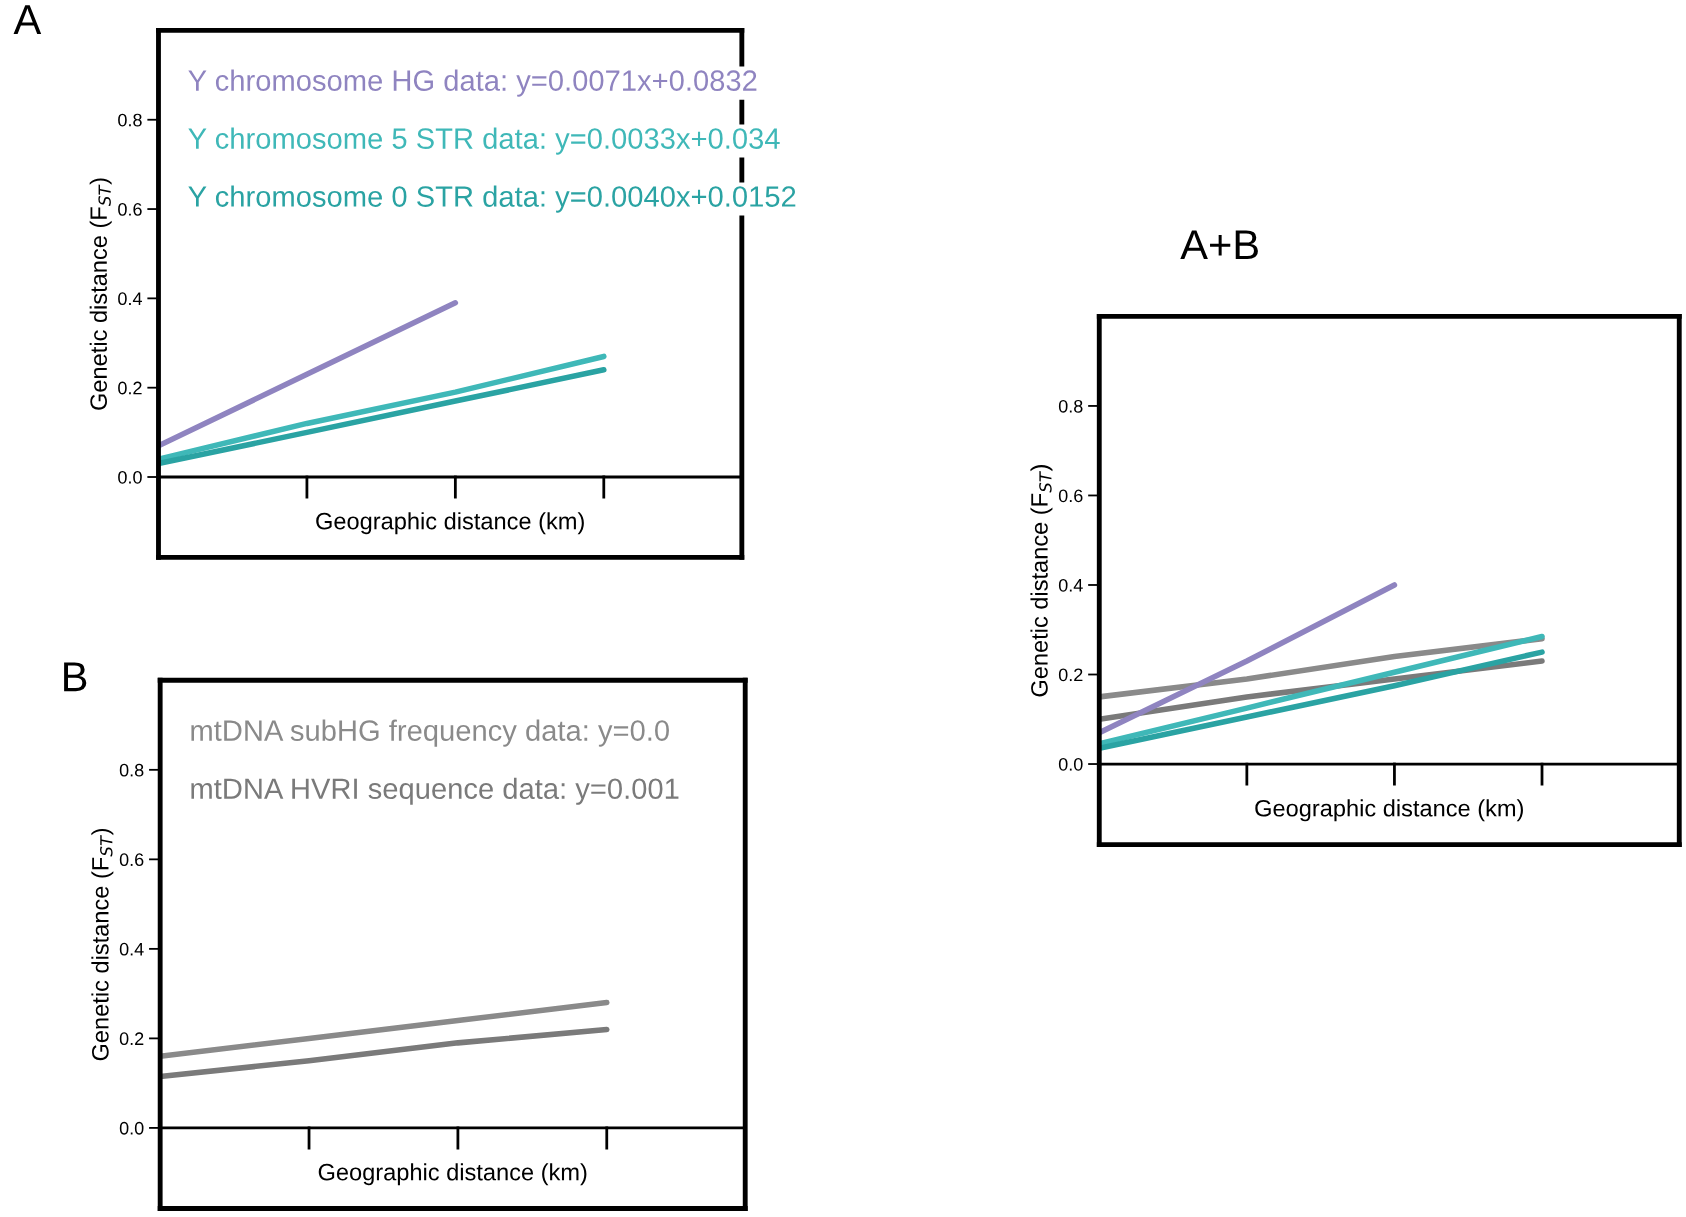 The height and width of the screenshot is (1217, 1686). Describe the element at coordinates (430, 733) in the screenshot. I see `text: mtDNA subHG frequency data: y=0.0` at that location.